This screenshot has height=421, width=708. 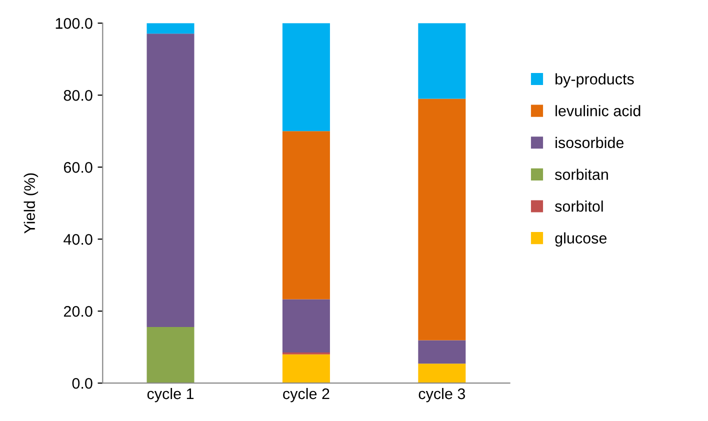 What do you see at coordinates (78, 167) in the screenshot?
I see `y-tick-label: 60.0` at bounding box center [78, 167].